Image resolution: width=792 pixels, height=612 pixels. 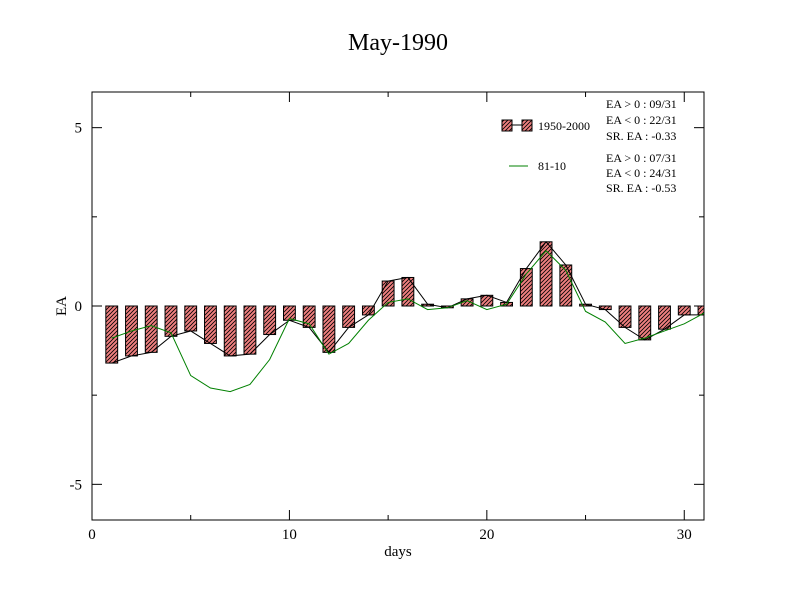 What do you see at coordinates (641, 104) in the screenshot?
I see `legend-stat-1-positive: EA > 0 : 09/31` at bounding box center [641, 104].